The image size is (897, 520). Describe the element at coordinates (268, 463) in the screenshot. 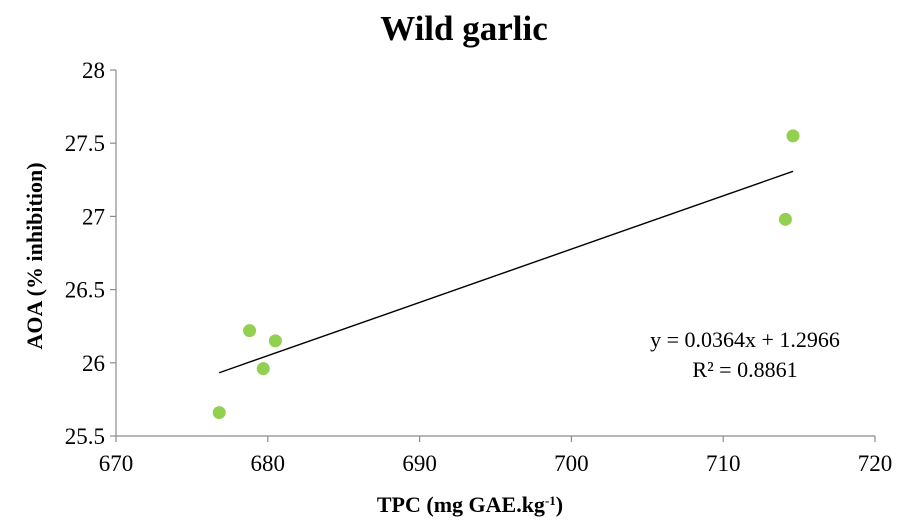

I see `x-tick-label: 680` at that location.